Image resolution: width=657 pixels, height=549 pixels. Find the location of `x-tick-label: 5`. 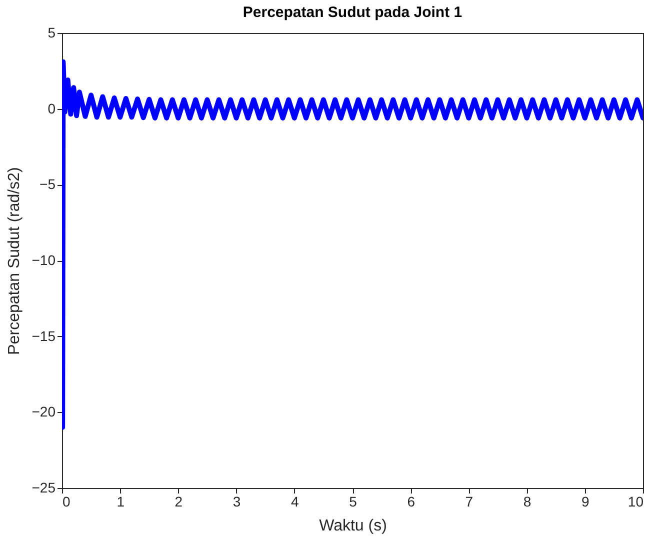

x-tick-label: 5 is located at coordinates (353, 502).